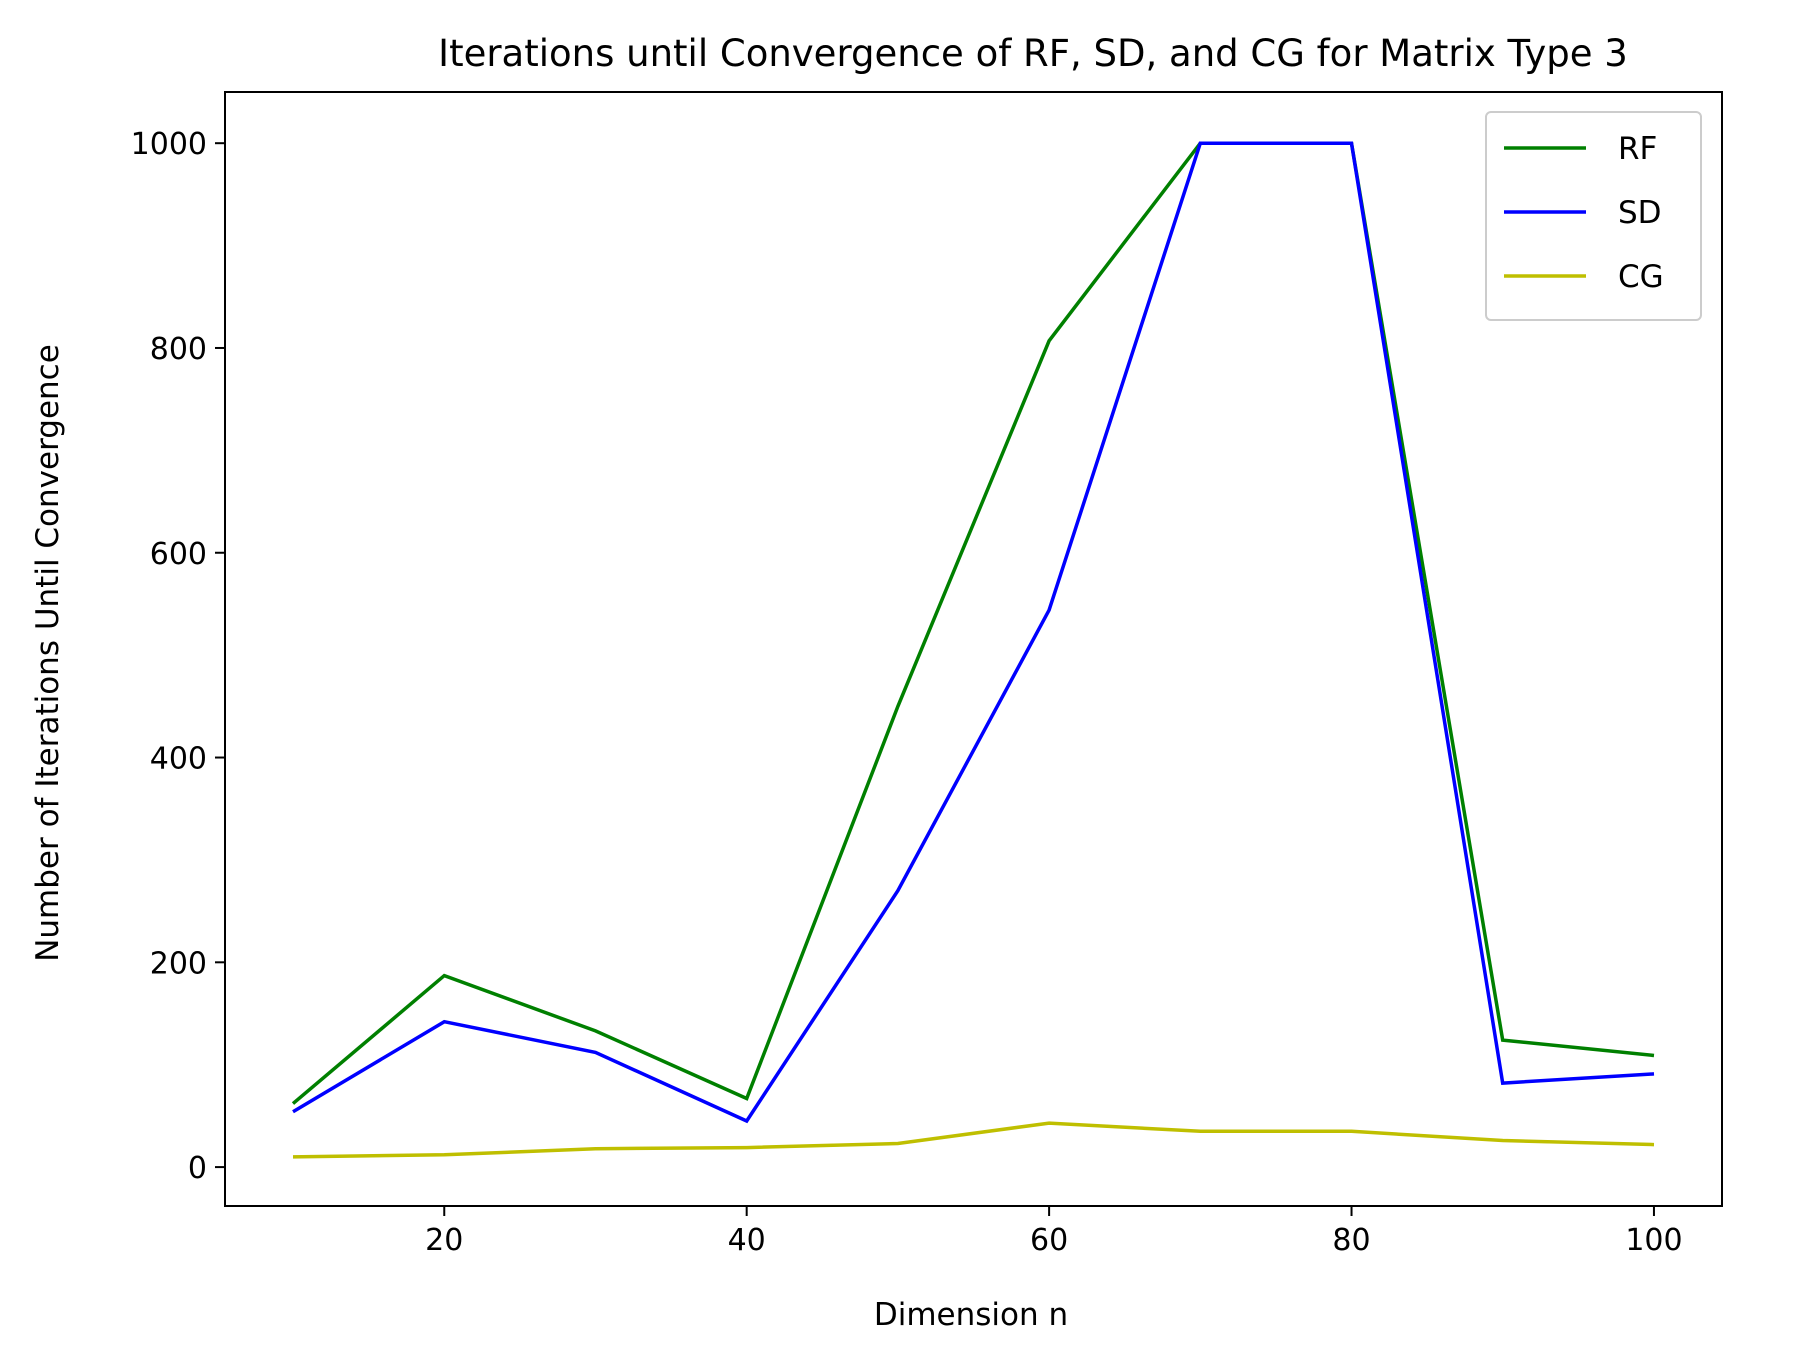 The image size is (1801, 1361). Describe the element at coordinates (178, 963) in the screenshot. I see `y-tick-label: 200` at that location.